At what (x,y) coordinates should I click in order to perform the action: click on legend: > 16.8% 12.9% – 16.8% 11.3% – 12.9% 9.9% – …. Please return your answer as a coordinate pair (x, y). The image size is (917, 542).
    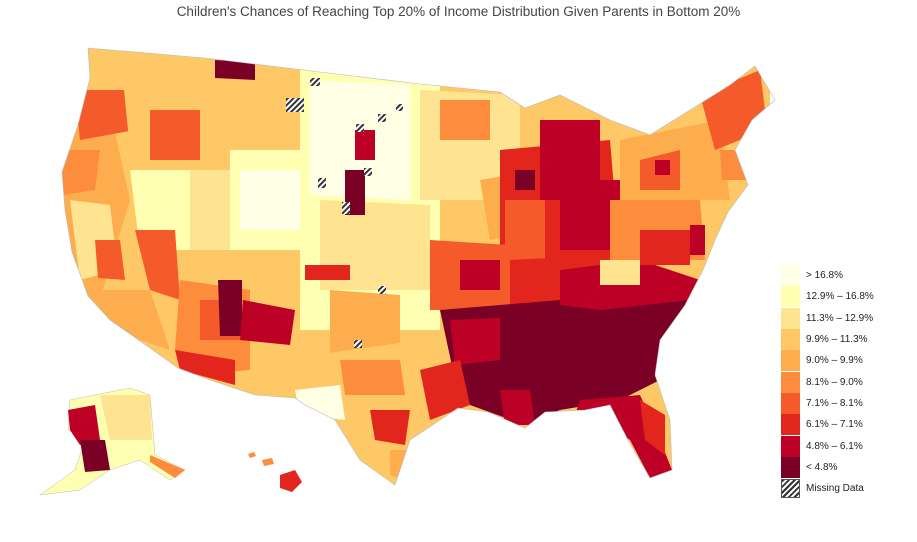
    Looking at the image, I should click on (846, 382).